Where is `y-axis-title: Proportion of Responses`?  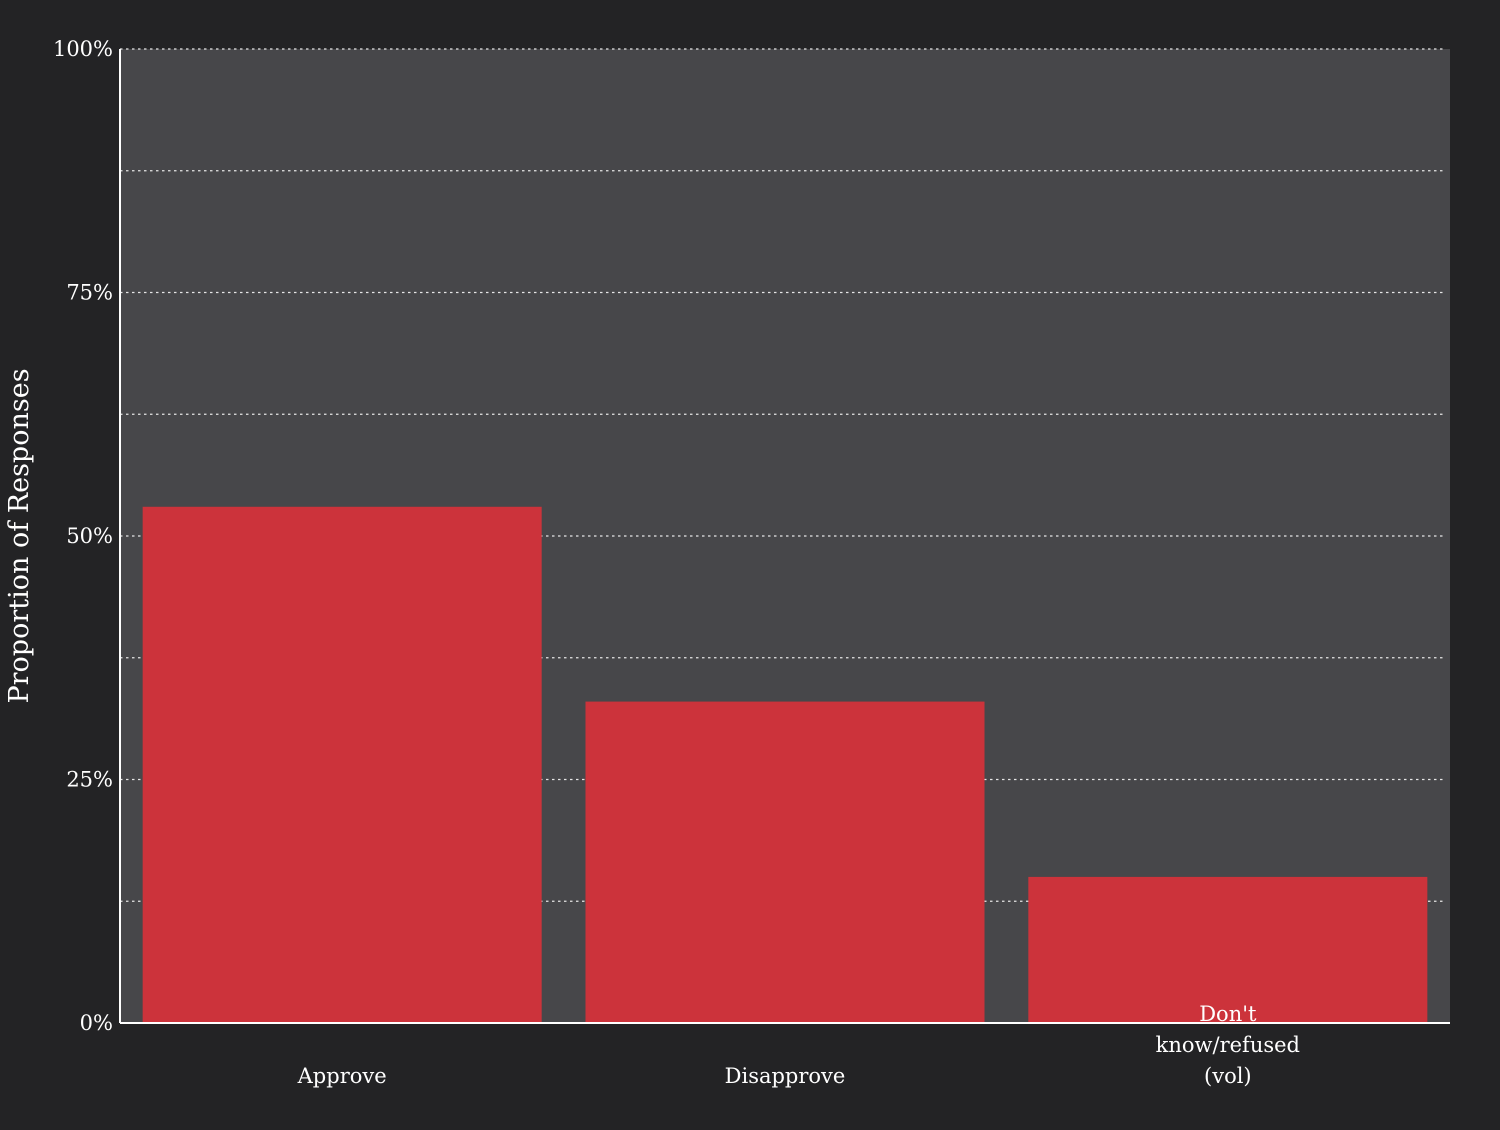
y-axis-title: Proportion of Responses is located at coordinates (19, 535).